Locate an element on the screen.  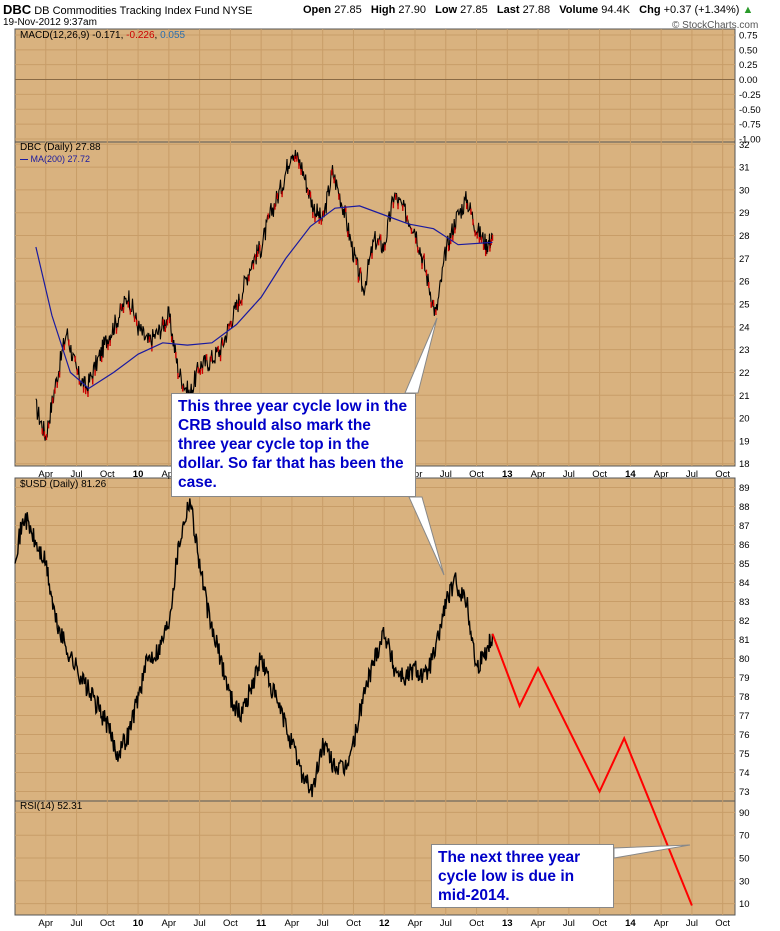
xtick-bottom-14: Oct is located at coordinates (476, 923).